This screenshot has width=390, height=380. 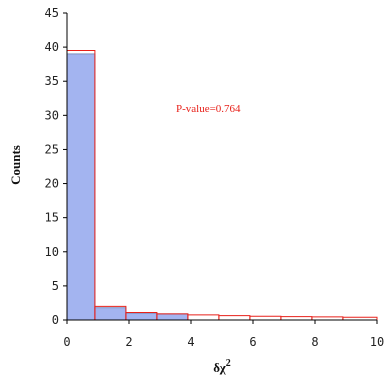 I want to click on x-tick-label-4: 4, so click(x=190, y=342).